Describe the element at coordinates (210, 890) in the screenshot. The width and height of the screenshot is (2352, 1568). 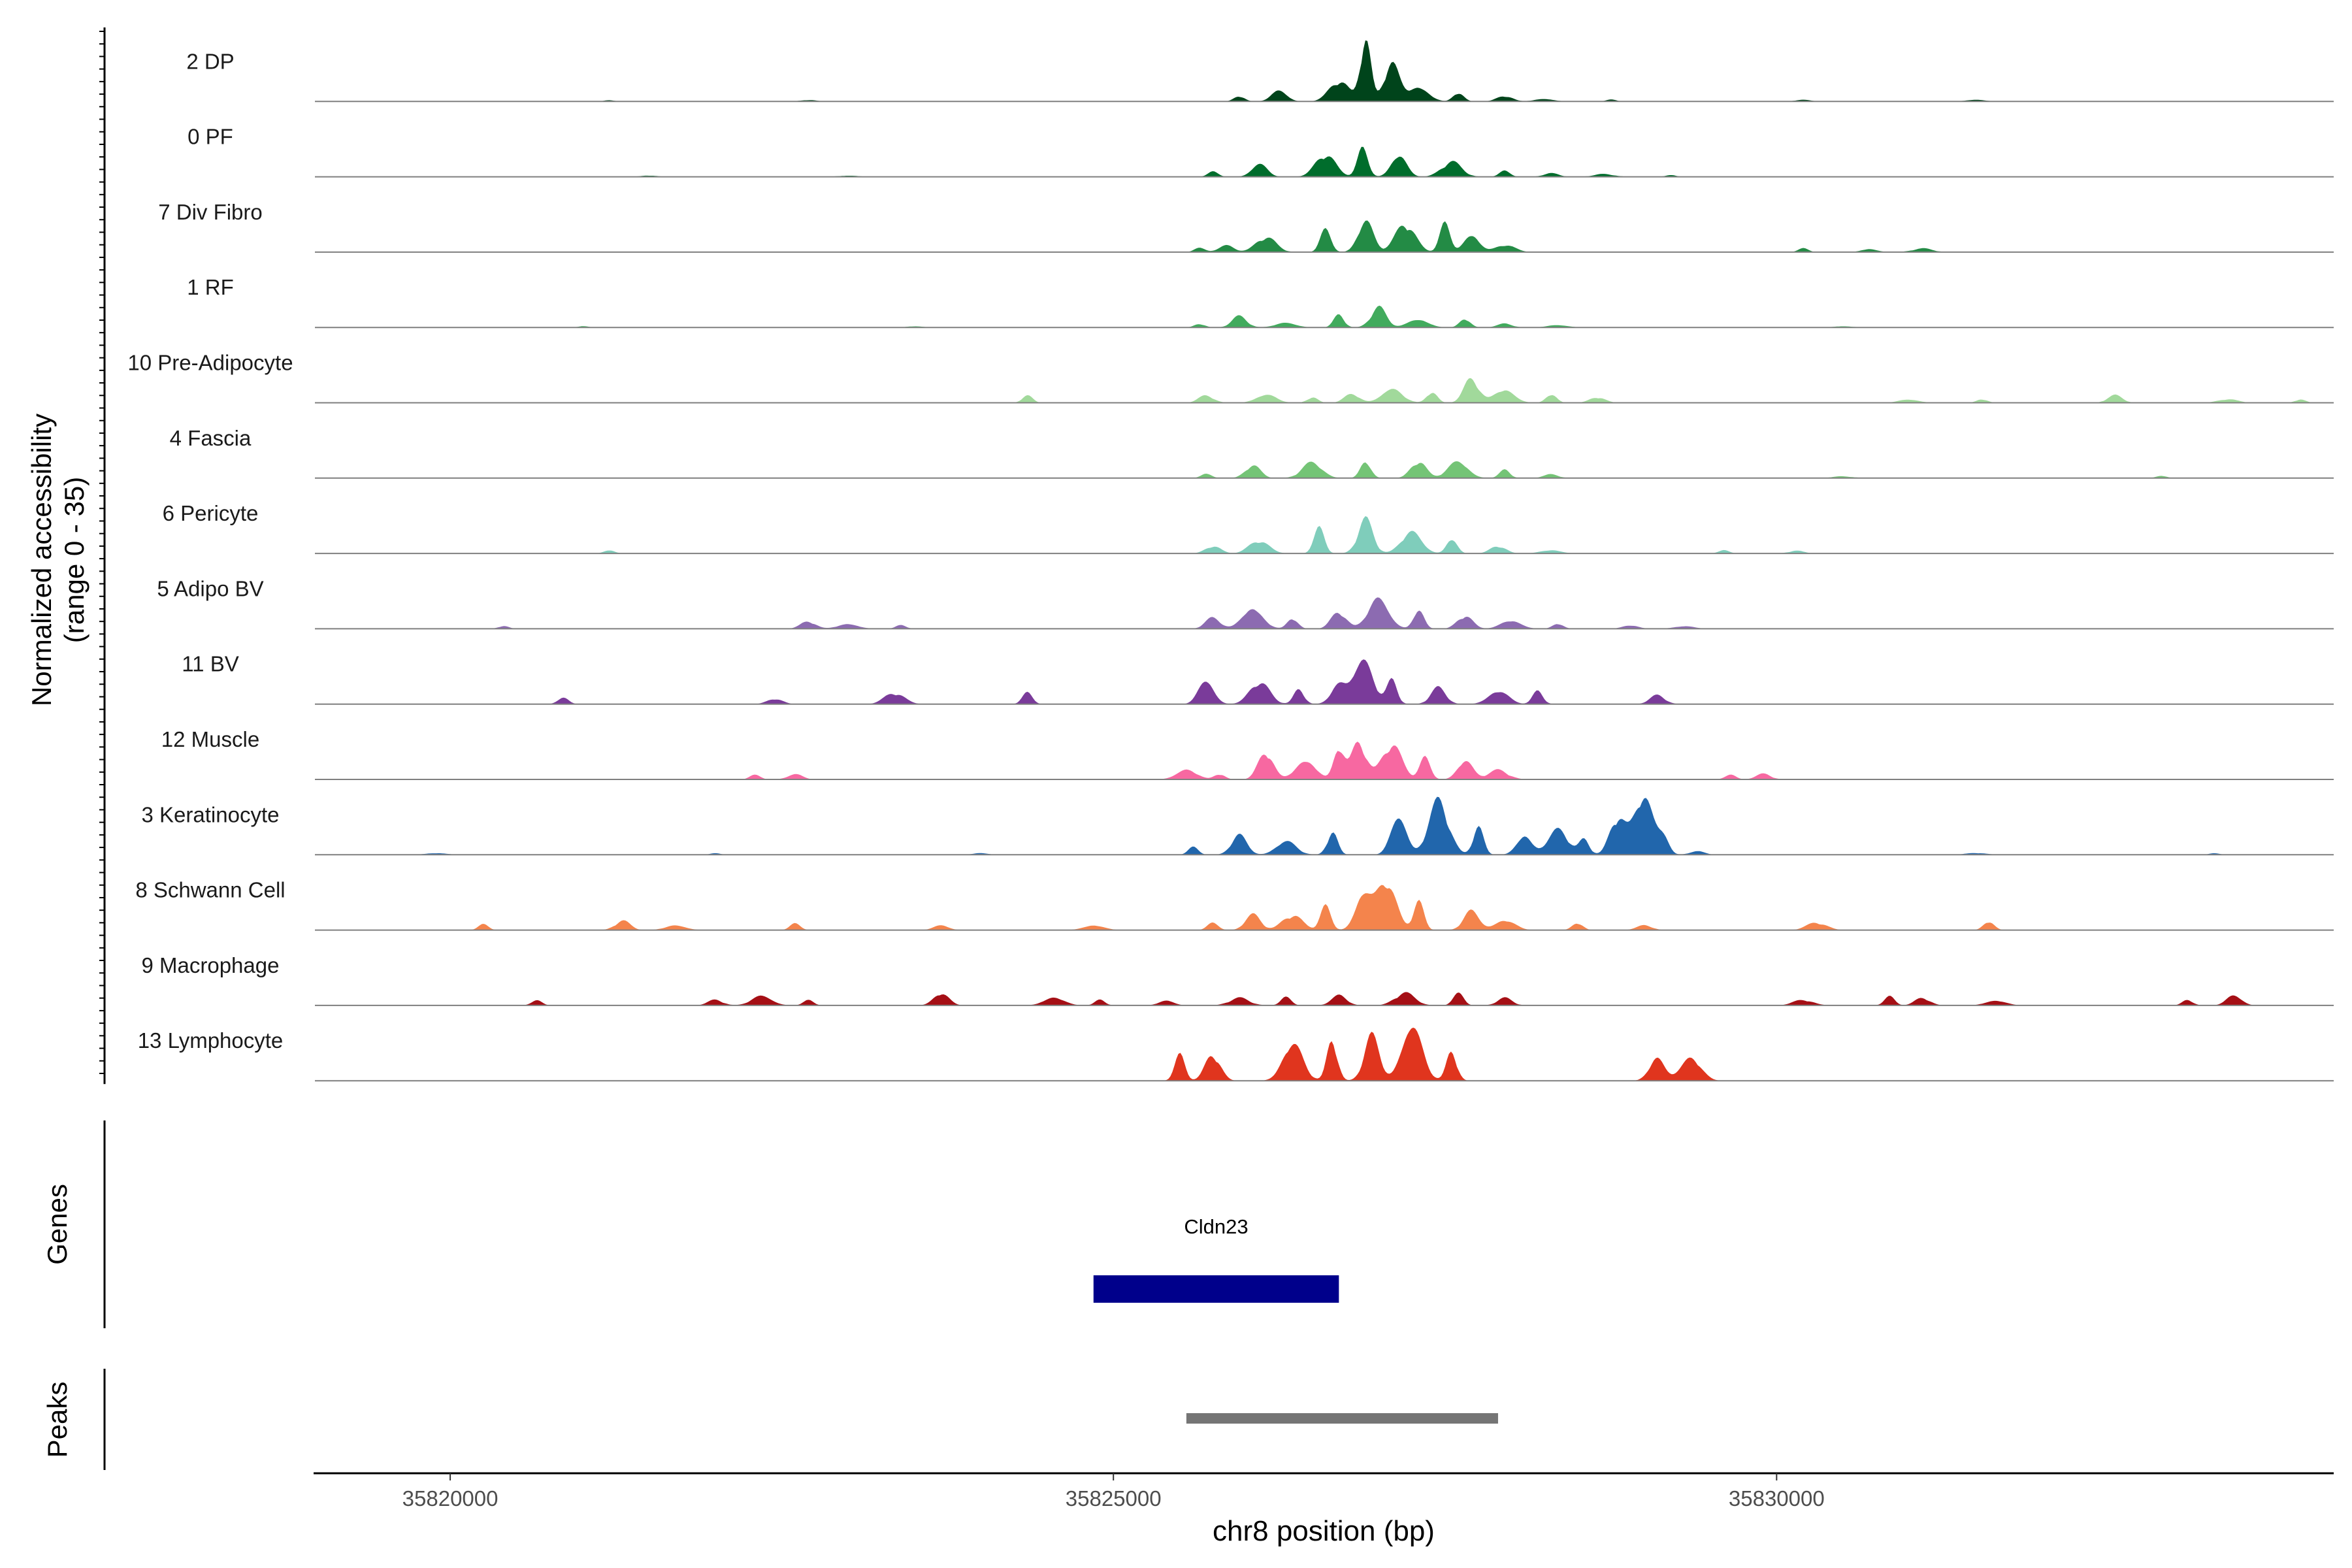
I see `track-label: 8 Schwann Cell` at that location.